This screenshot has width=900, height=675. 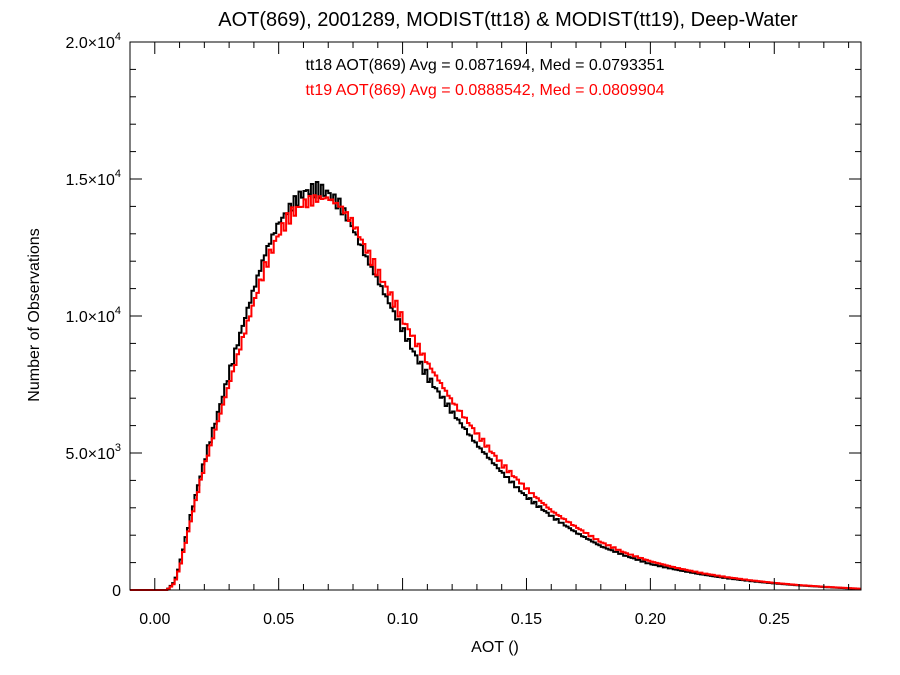 What do you see at coordinates (93, 315) in the screenshot?
I see `y-tick-label: 1.0×10⁴` at bounding box center [93, 315].